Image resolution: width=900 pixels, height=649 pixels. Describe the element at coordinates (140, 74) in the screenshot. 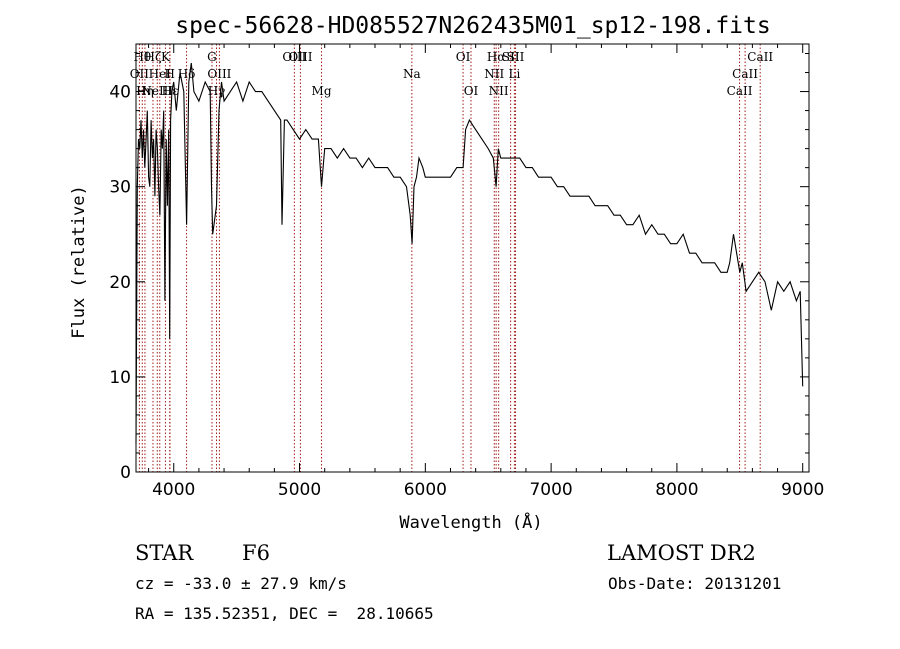

I see `spectral-line-label: OII` at that location.